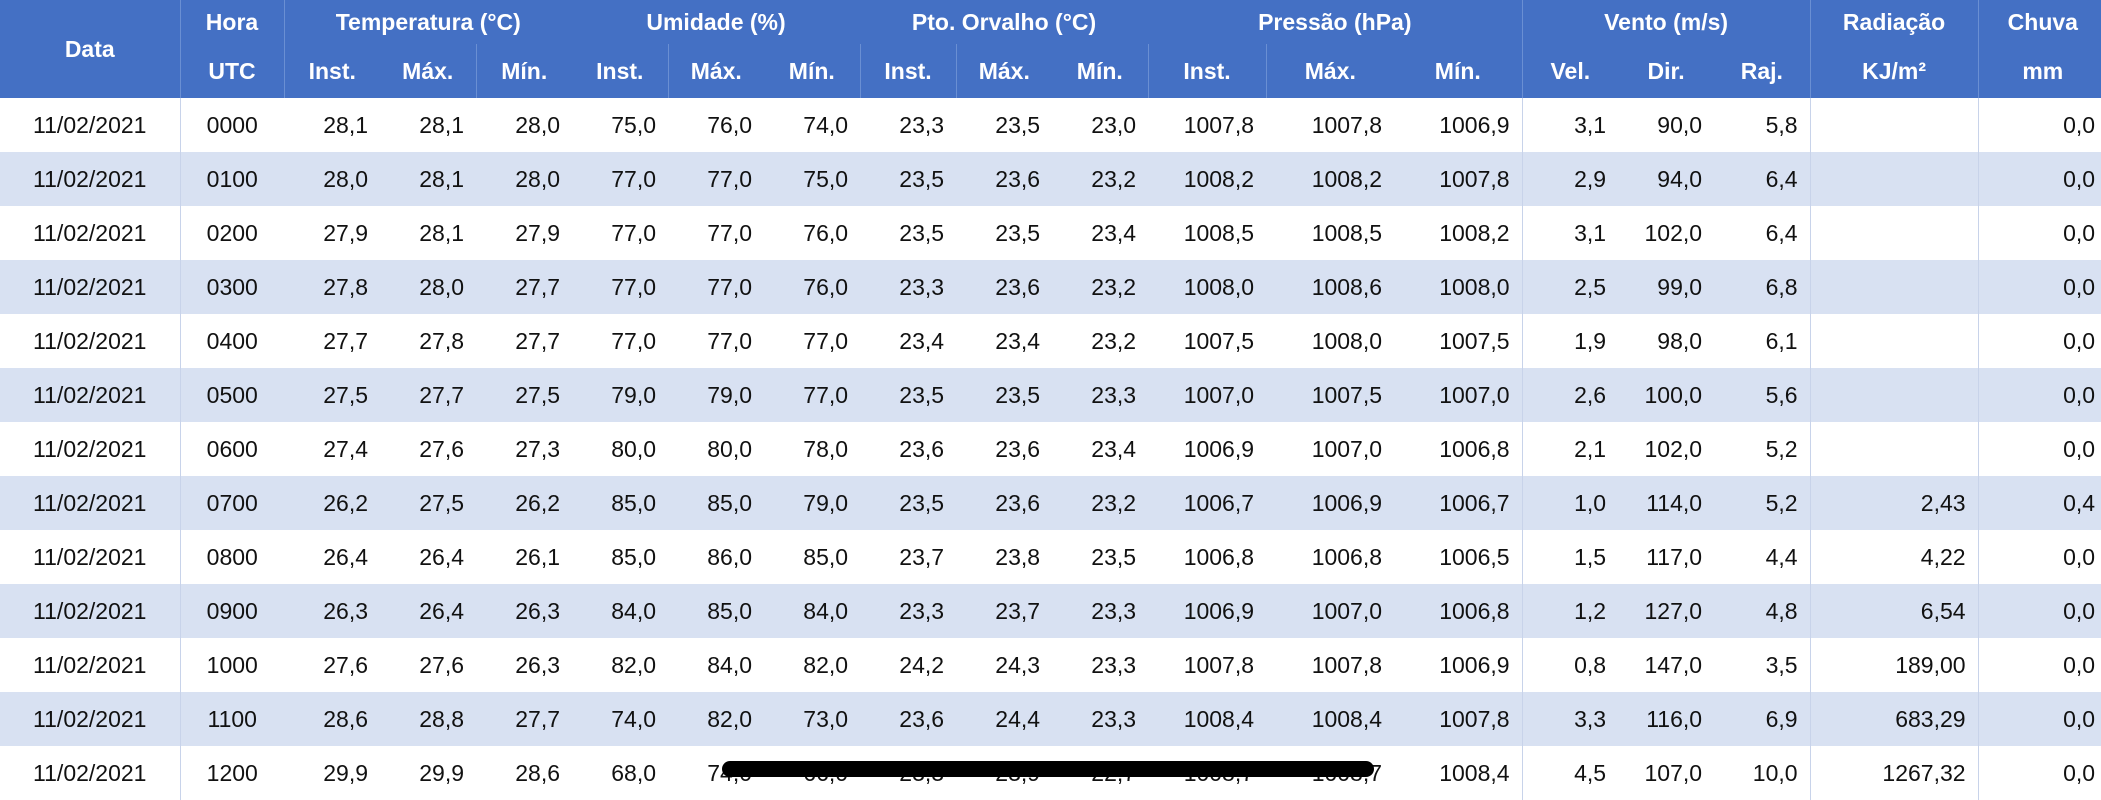 This screenshot has width=2101, height=800. I want to click on cell-pres-min: 1006,5, so click(1458, 557).